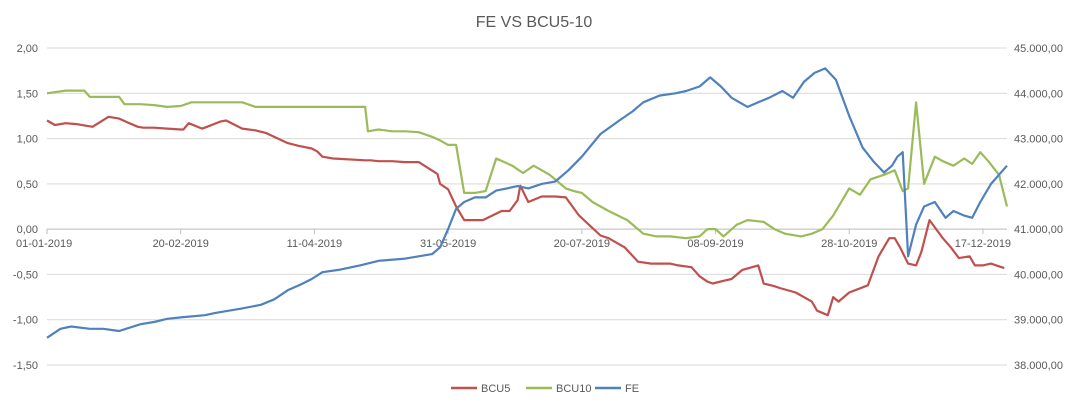 This screenshot has width=1085, height=410. What do you see at coordinates (715, 244) in the screenshot?
I see `x-tick-label: 08-09-2019` at bounding box center [715, 244].